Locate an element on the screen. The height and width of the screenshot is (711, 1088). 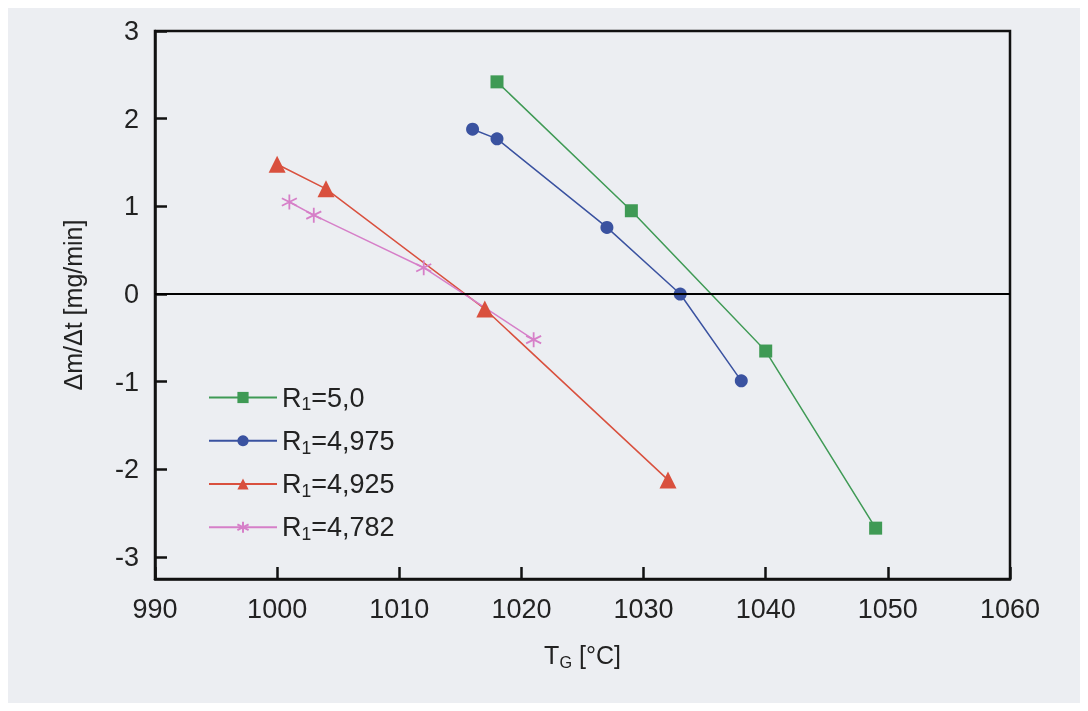
y-tick-label: 3 is located at coordinates (131, 31).